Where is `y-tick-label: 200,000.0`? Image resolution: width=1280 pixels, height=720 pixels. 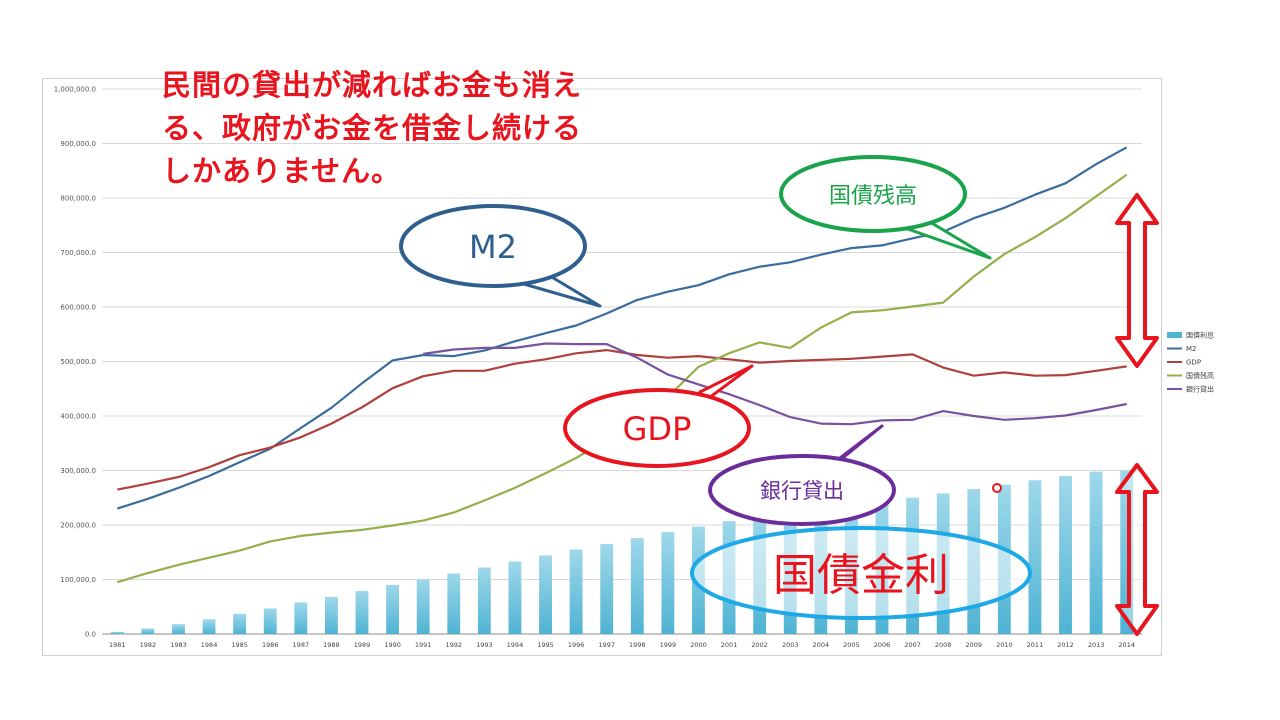
y-tick-label: 200,000.0 is located at coordinates (78, 526).